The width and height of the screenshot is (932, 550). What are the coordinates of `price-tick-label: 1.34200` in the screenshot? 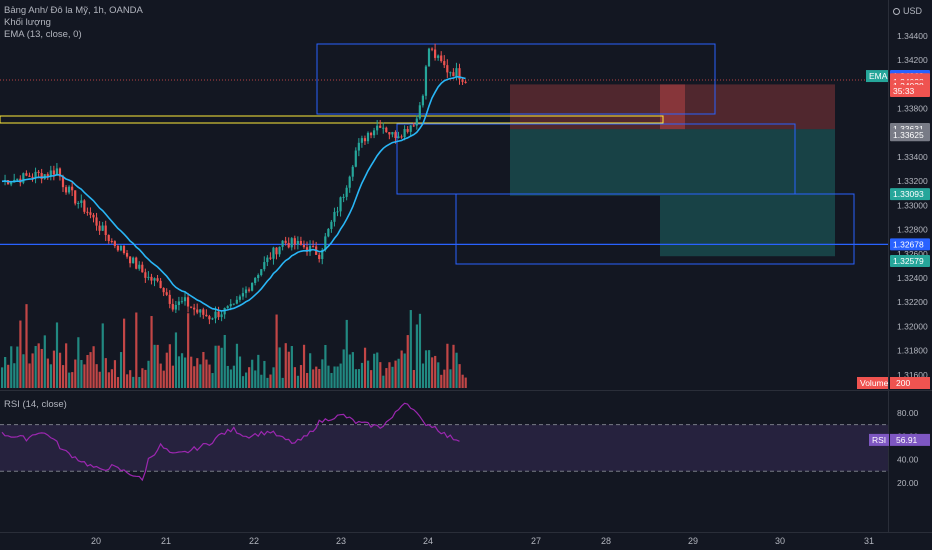 It's located at (912, 60).